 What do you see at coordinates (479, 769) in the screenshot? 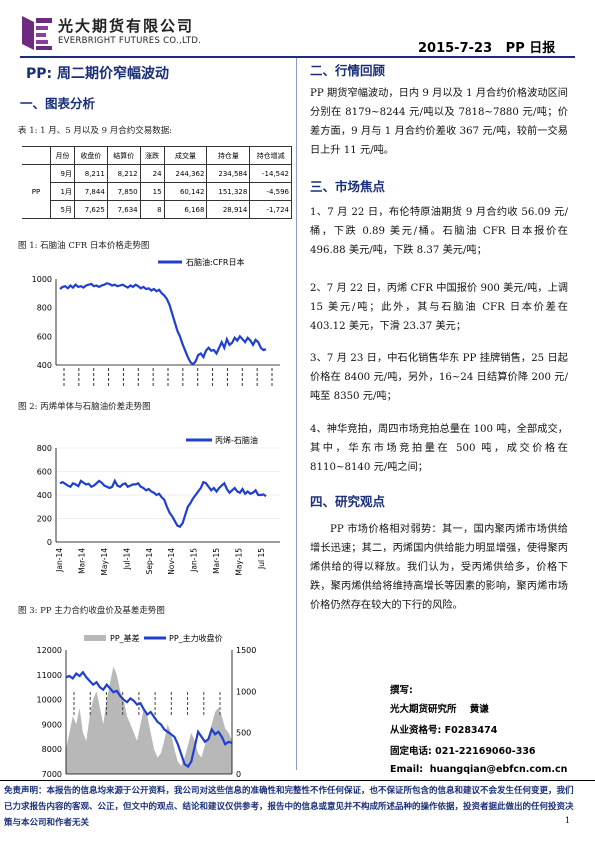
I see `contact-email: Email: huangqian@ebfcn.com.cn` at bounding box center [479, 769].